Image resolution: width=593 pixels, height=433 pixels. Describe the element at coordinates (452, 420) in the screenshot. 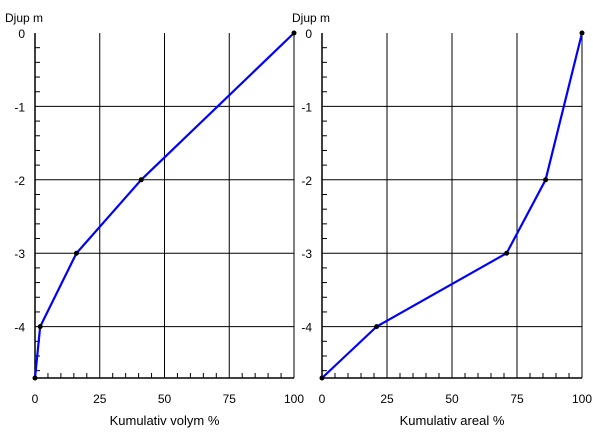

I see `x-axis-title: Kumulativ areal %` at that location.